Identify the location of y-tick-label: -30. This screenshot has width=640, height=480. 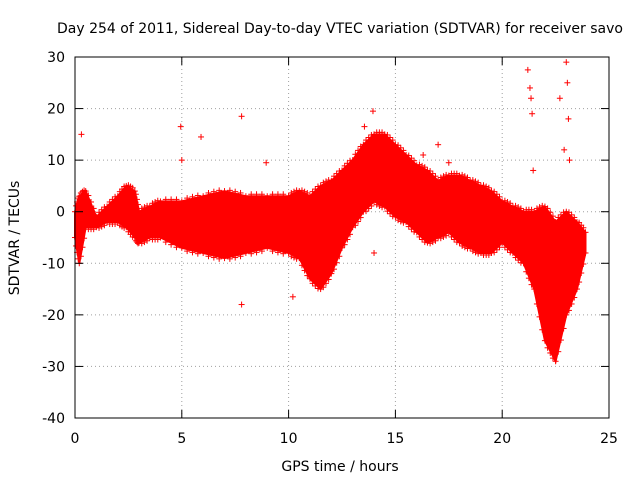
(53, 367).